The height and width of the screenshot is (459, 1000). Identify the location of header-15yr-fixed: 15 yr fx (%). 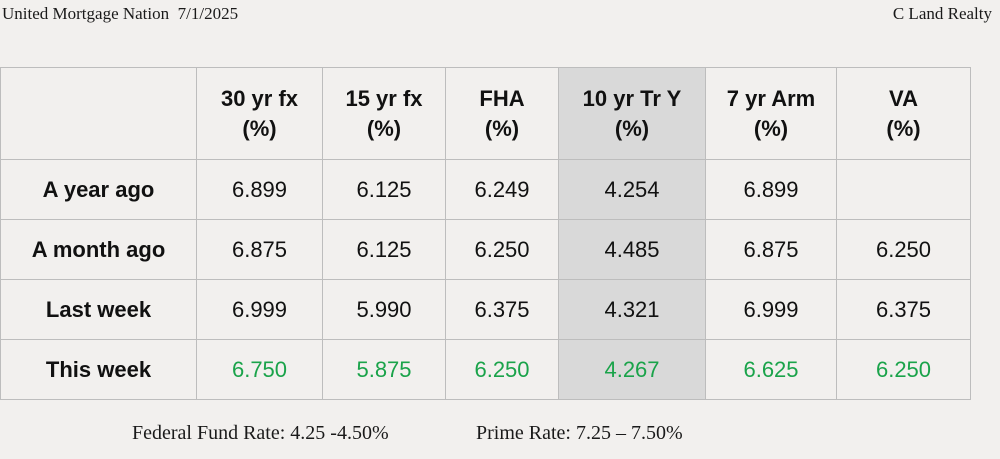
(384, 113).